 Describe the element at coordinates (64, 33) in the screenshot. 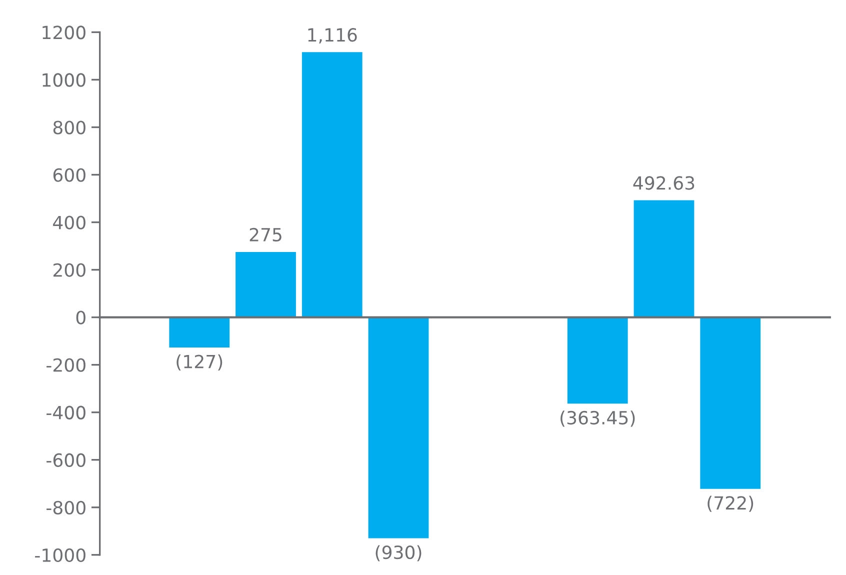

I see `y-tick-label: 1200` at that location.